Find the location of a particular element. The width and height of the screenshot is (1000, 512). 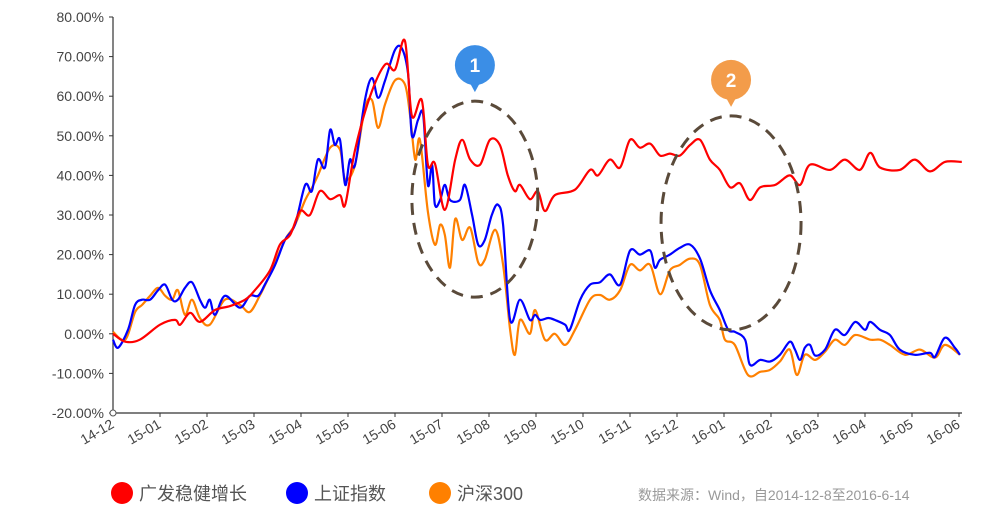

legend-item-shanghai-composite: 上证指数 is located at coordinates (336, 493).